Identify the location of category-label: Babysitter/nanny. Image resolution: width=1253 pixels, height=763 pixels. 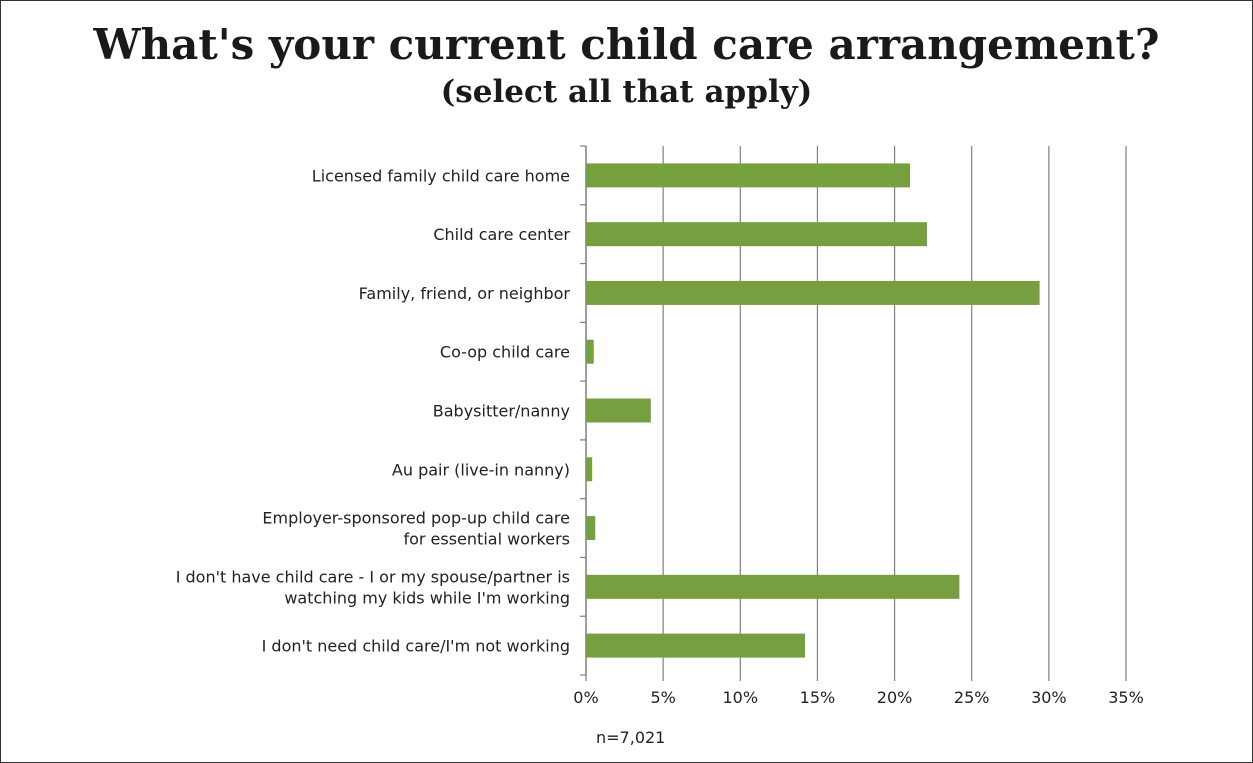
(501, 411).